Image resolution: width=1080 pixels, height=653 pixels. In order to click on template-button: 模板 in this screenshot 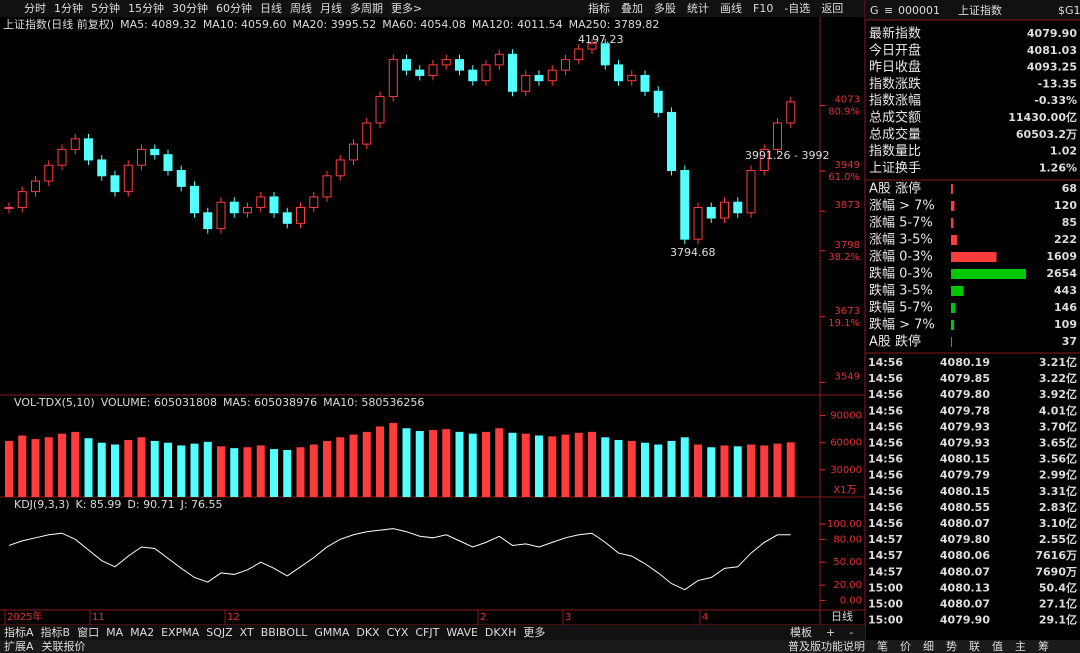, I will do `click(801, 632)`.